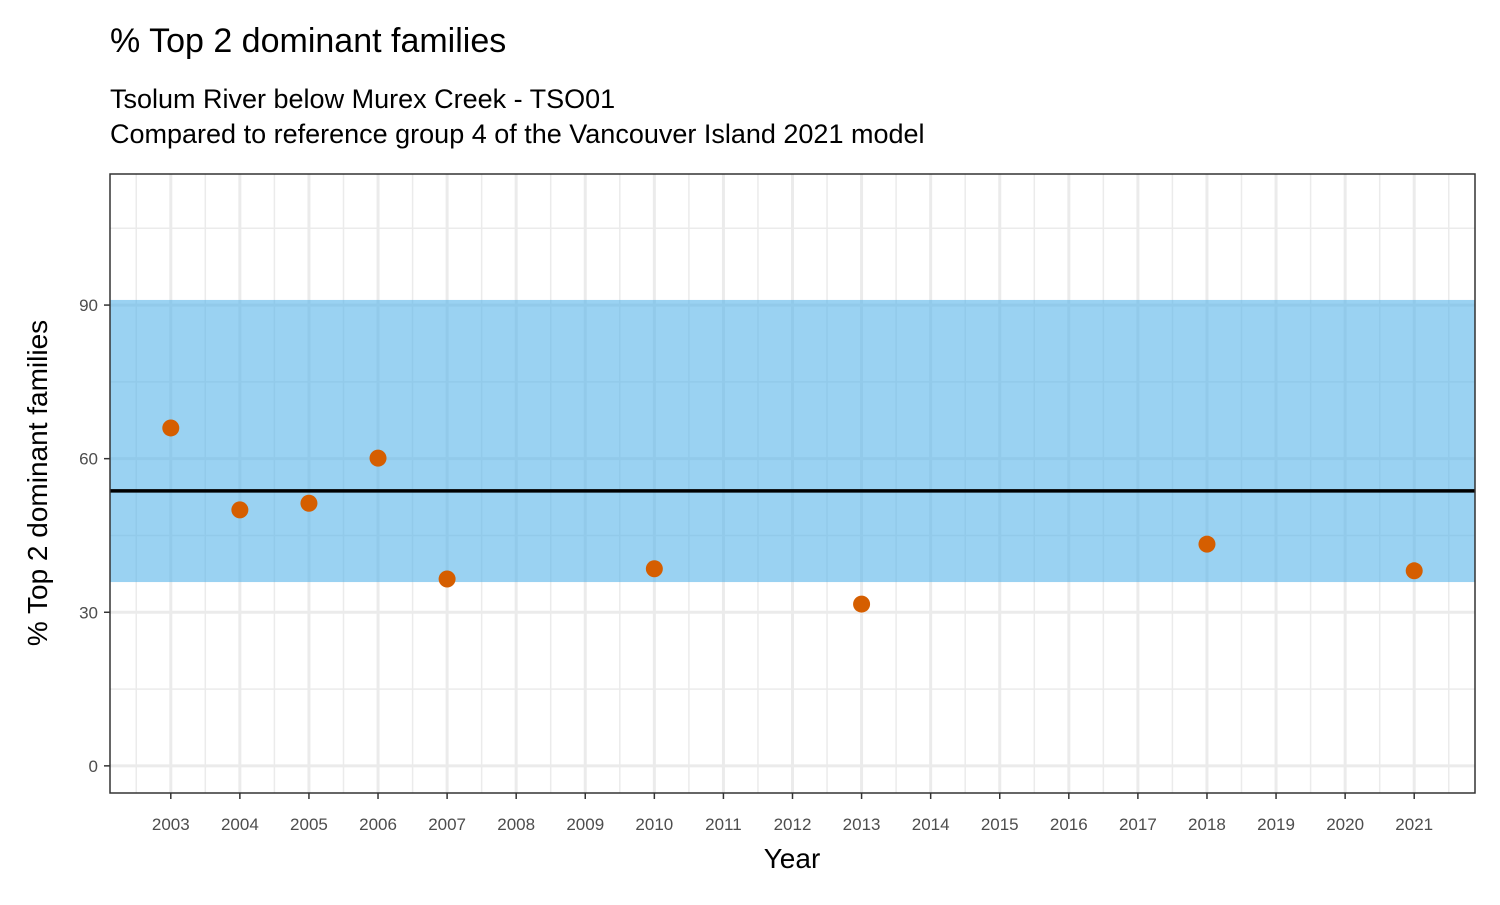  Describe the element at coordinates (1000, 824) in the screenshot. I see `x-tick-label: 2015` at that location.